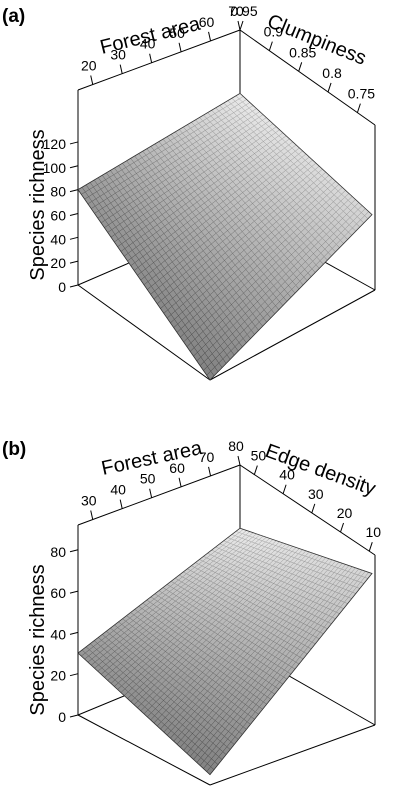 The width and height of the screenshot is (395, 790). I want to click on x-axis-title-a: Forest area, so click(150, 36).